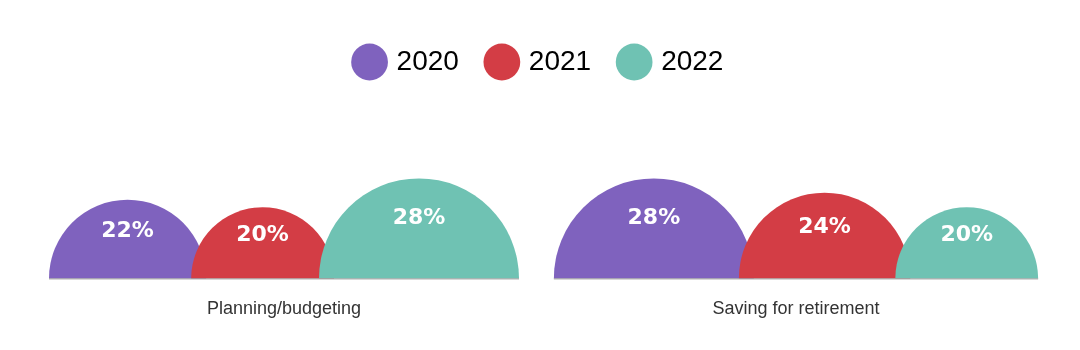  What do you see at coordinates (692, 60) in the screenshot?
I see `legend-label: 2022` at bounding box center [692, 60].